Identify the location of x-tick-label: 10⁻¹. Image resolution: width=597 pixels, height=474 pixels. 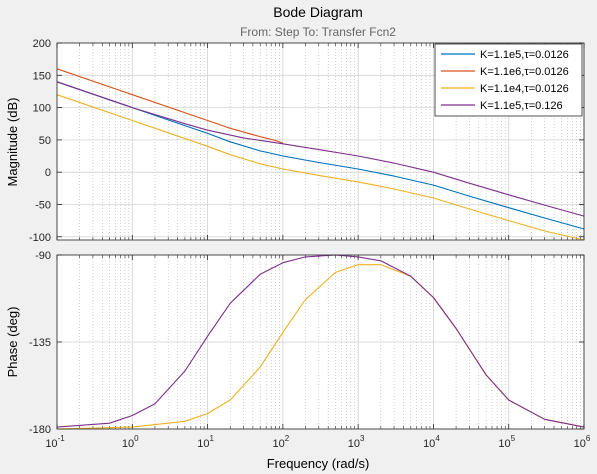
(55, 442).